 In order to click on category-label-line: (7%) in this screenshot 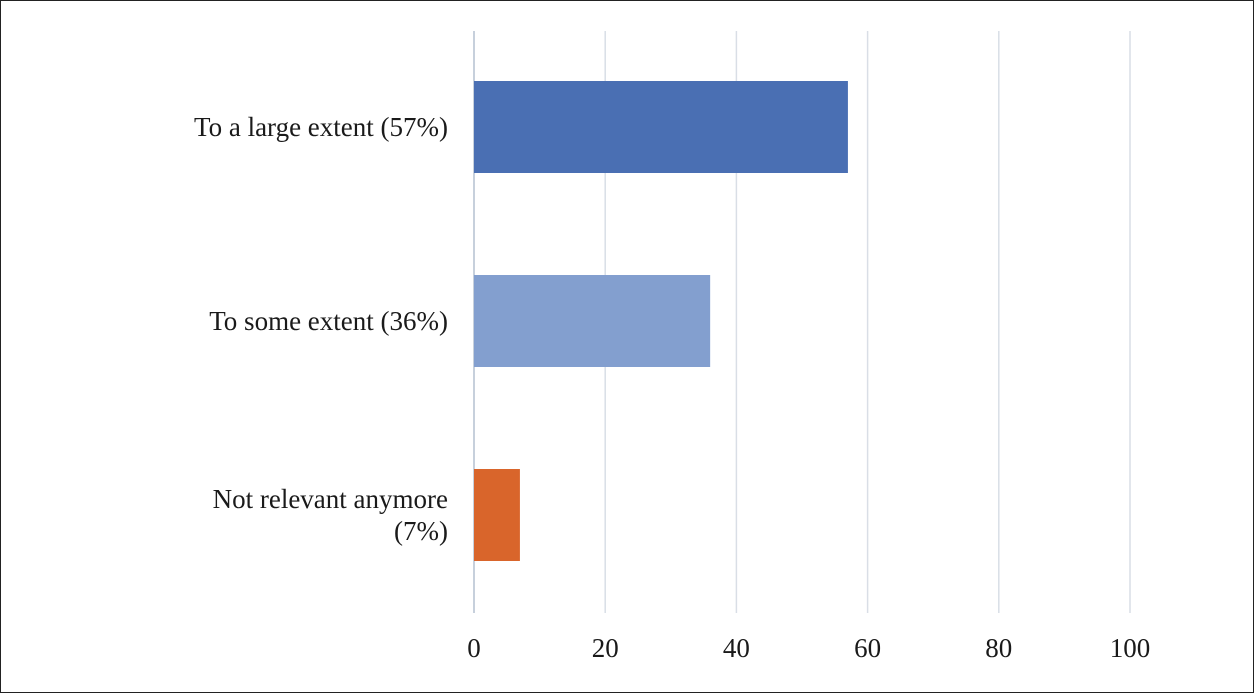, I will do `click(421, 531)`.